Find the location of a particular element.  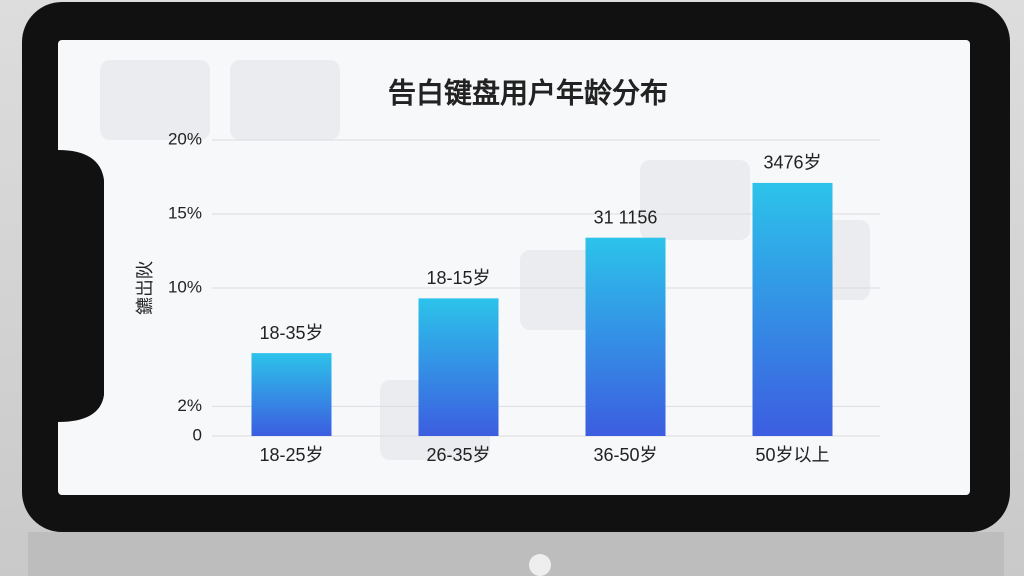

y-axis-label: 鑣岀阦 is located at coordinates (145, 288).